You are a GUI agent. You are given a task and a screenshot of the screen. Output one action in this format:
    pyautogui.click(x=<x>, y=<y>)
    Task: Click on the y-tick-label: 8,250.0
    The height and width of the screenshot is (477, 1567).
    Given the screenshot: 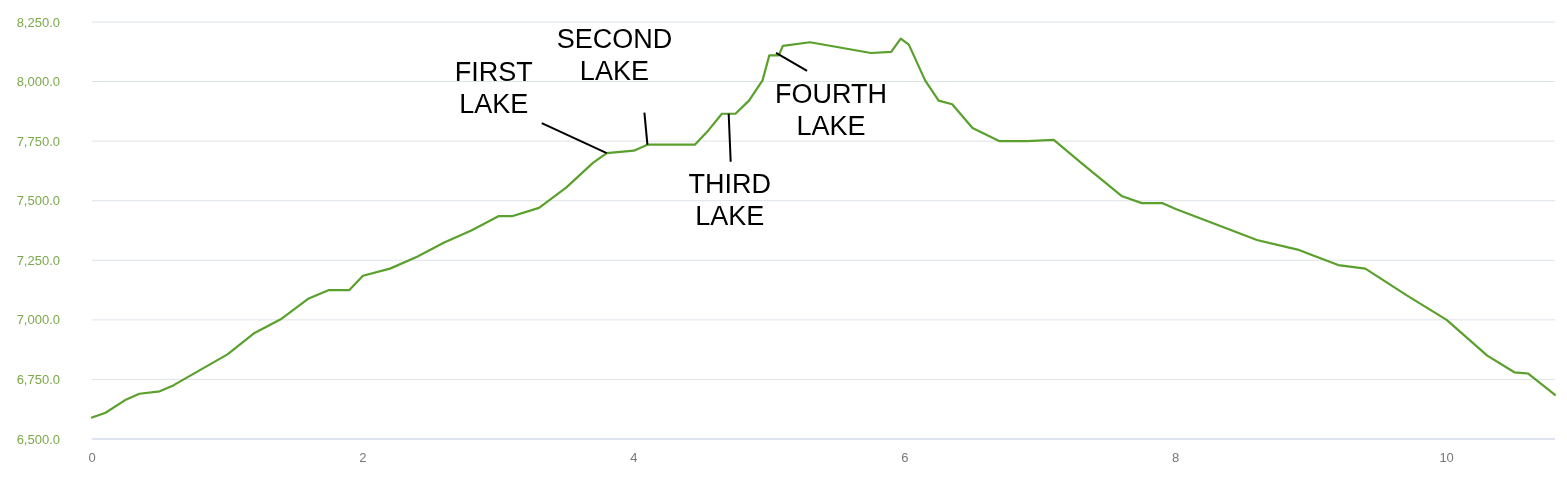 What is the action you would take?
    pyautogui.click(x=38, y=22)
    